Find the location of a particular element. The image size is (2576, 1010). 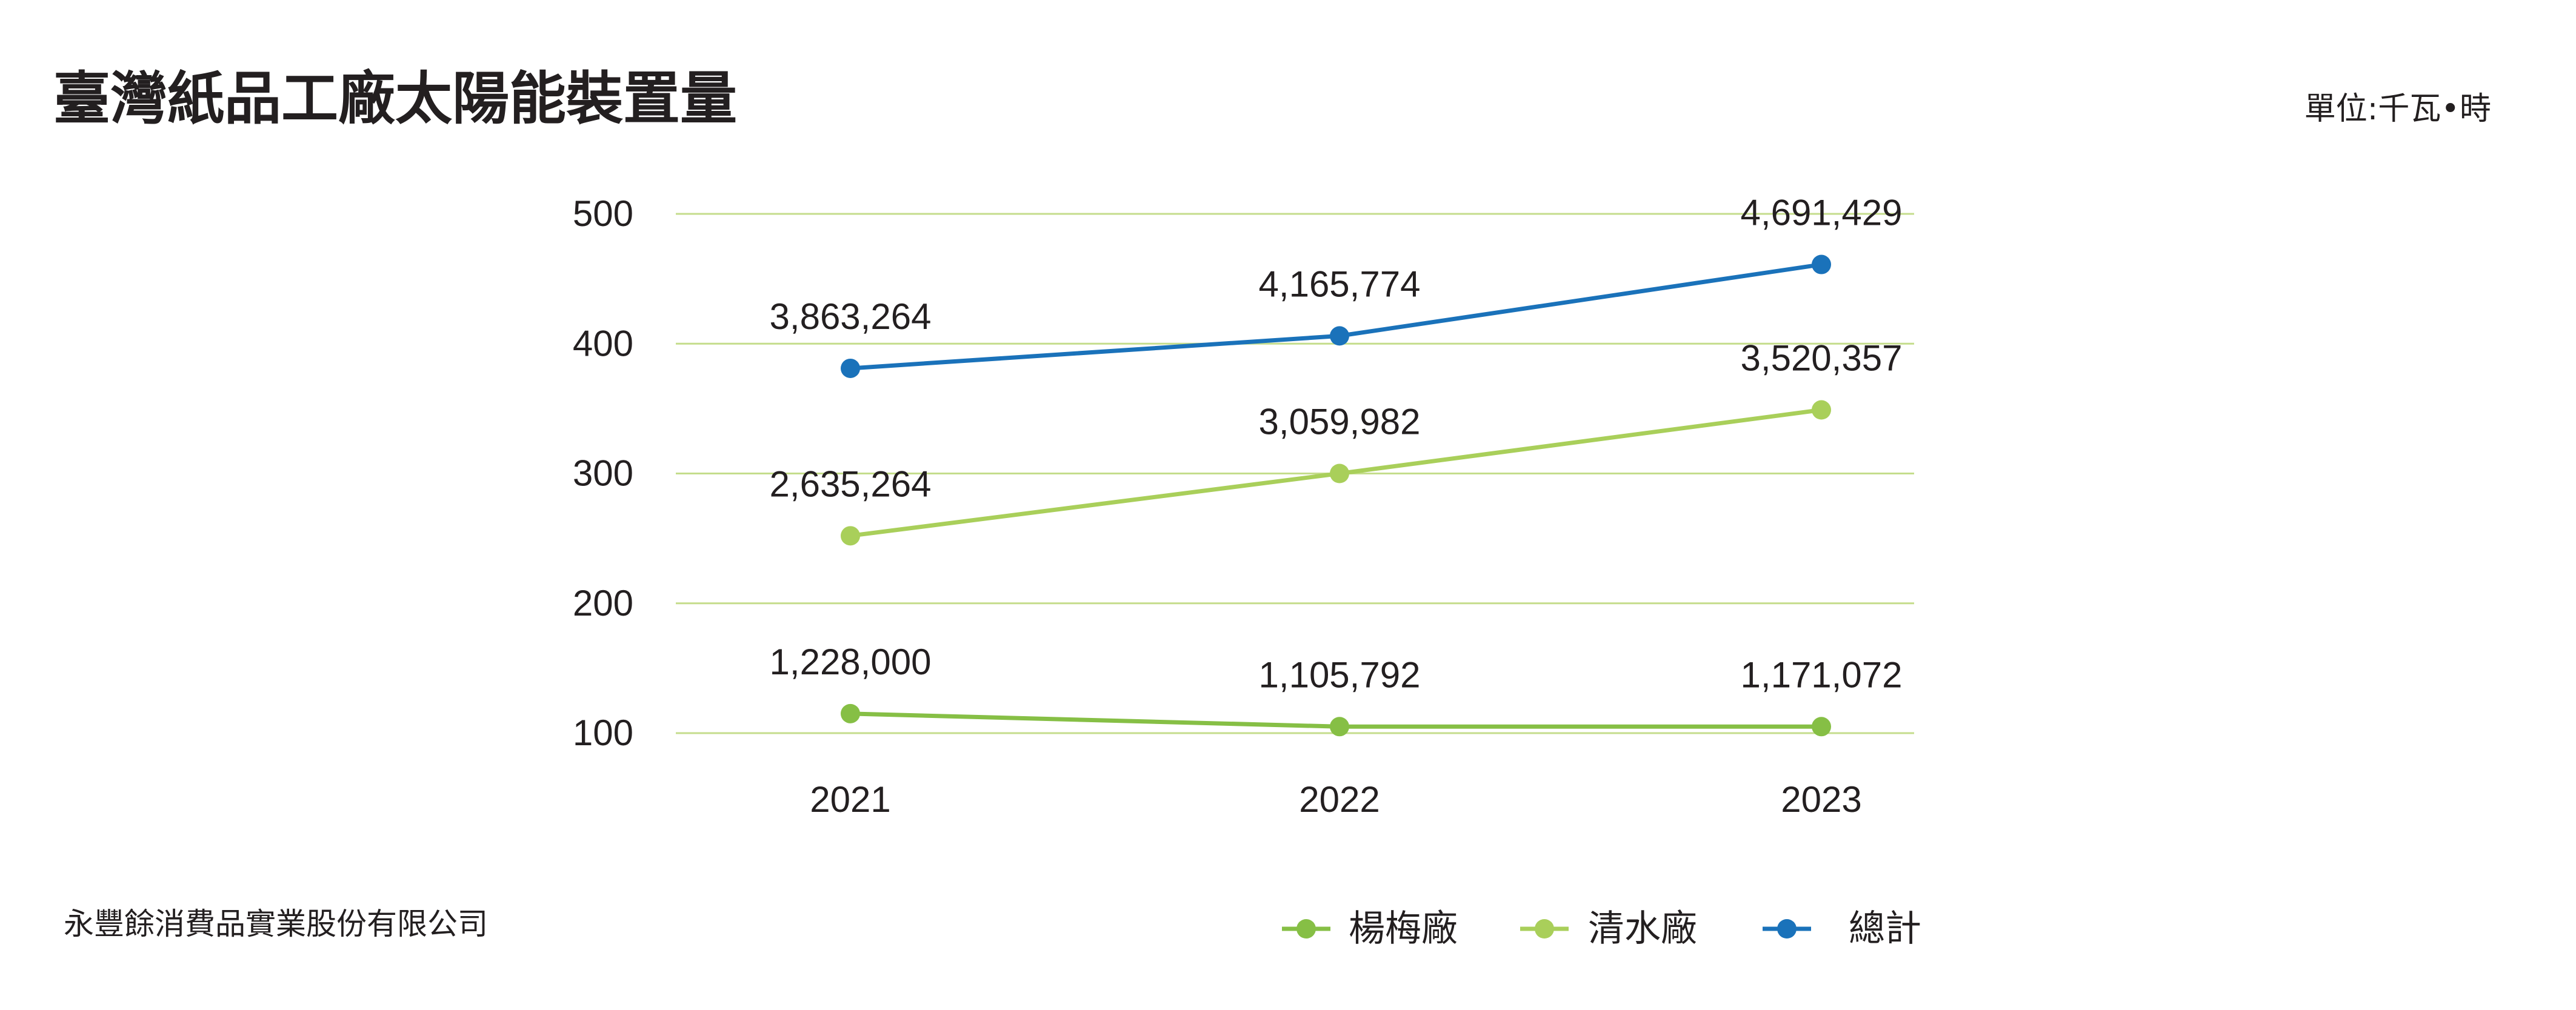

x-axis-ticks: 2021 2022 2023 is located at coordinates (1335, 799).